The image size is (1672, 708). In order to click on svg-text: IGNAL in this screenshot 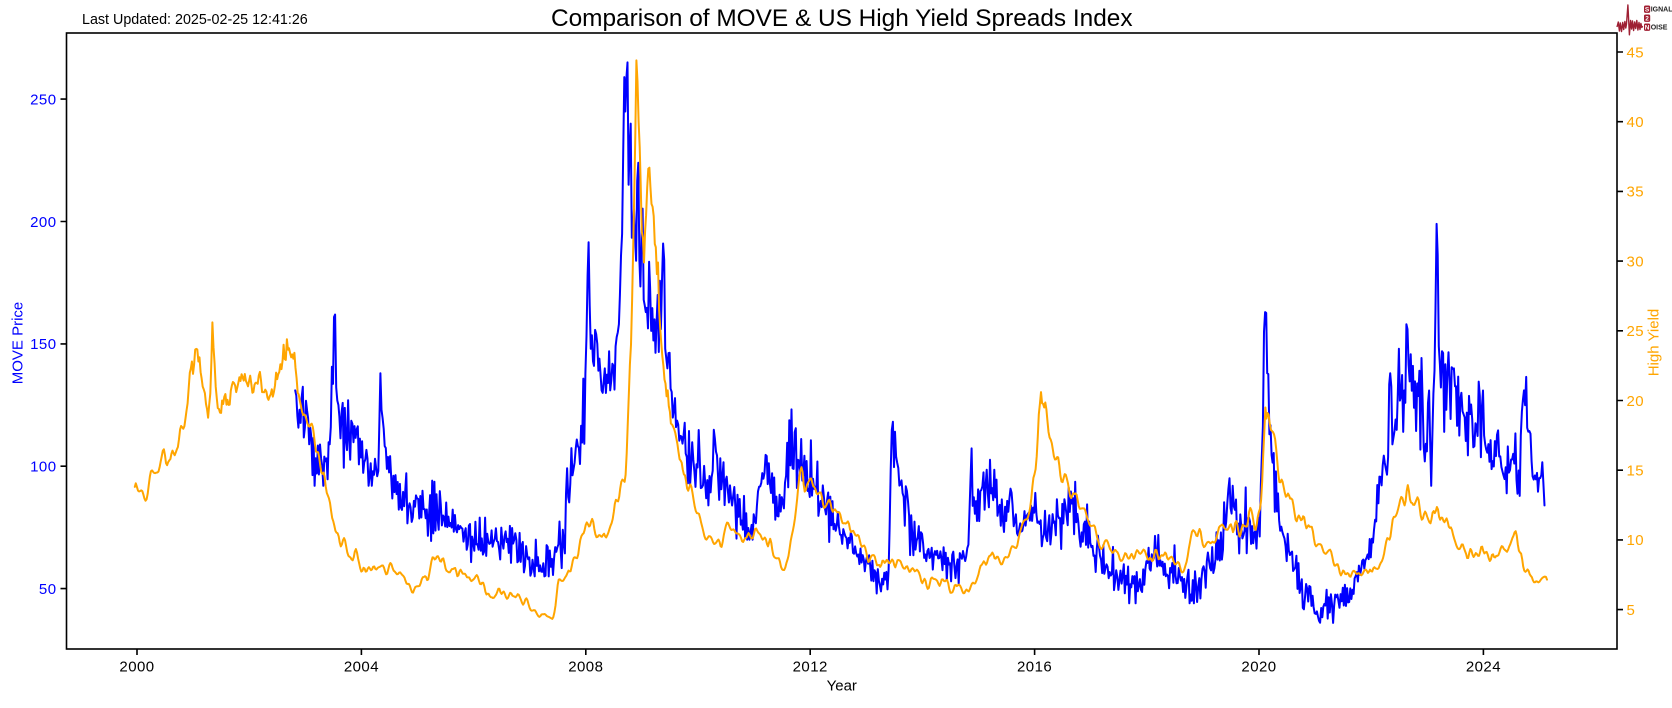, I will do `click(1661, 10)`.